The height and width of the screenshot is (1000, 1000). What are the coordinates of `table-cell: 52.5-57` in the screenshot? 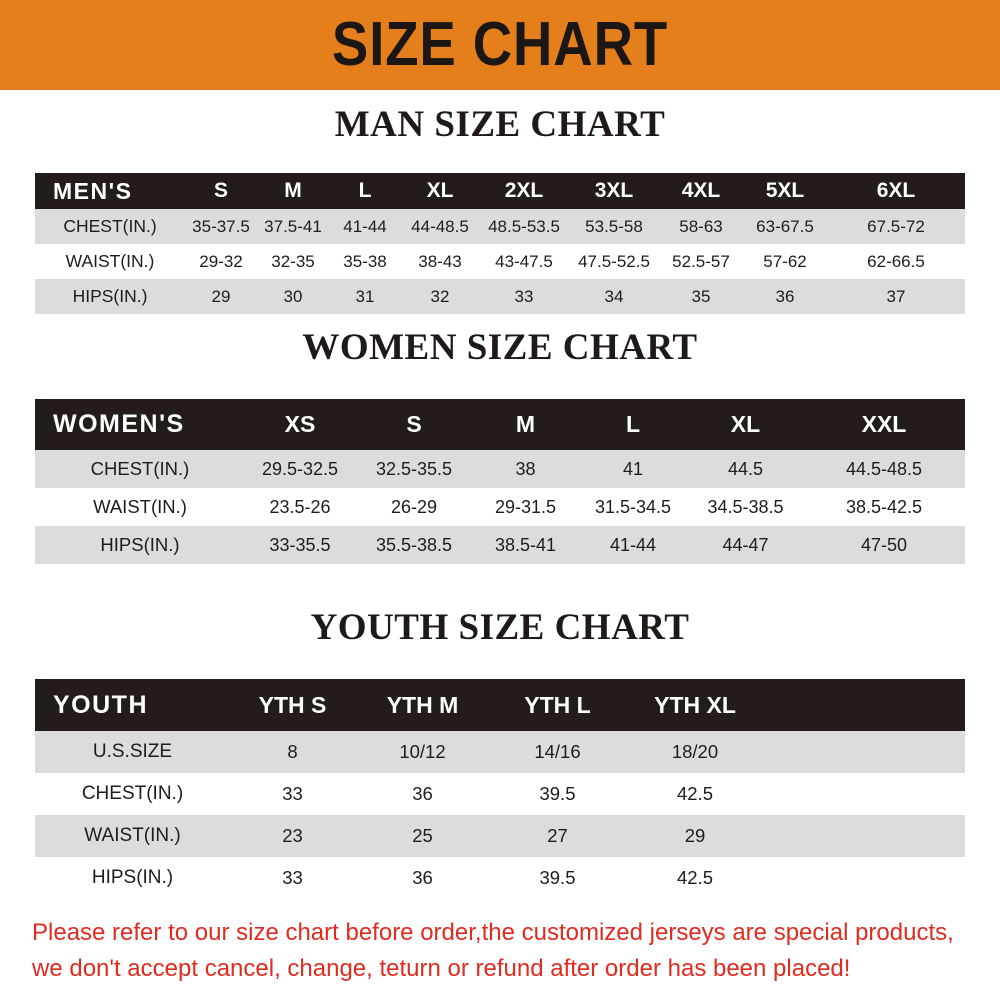 It's located at (701, 261).